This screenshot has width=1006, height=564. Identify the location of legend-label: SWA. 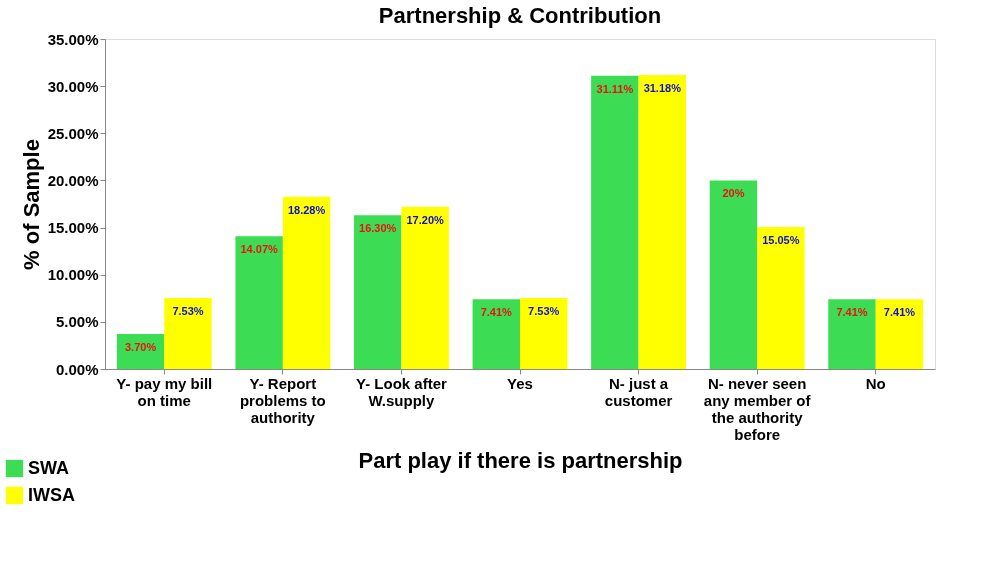
(49, 467).